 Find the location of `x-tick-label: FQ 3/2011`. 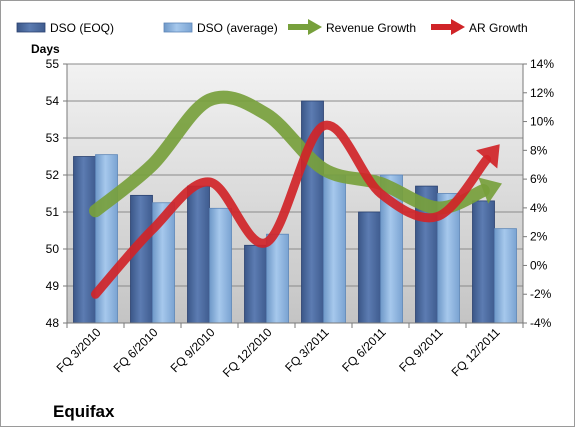

x-tick-label: FQ 3/2011 is located at coordinates (307, 350).